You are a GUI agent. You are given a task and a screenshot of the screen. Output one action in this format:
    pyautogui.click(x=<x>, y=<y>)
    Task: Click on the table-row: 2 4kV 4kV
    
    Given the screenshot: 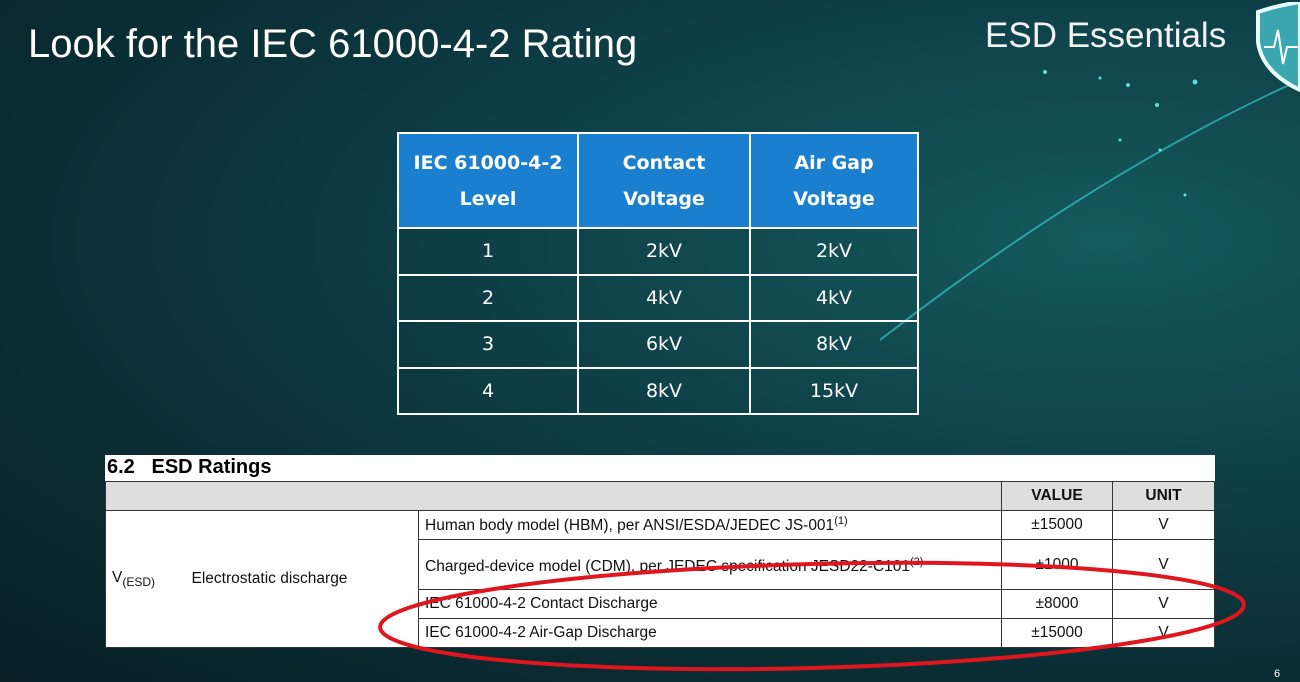 What is the action you would take?
    pyautogui.click(x=658, y=297)
    